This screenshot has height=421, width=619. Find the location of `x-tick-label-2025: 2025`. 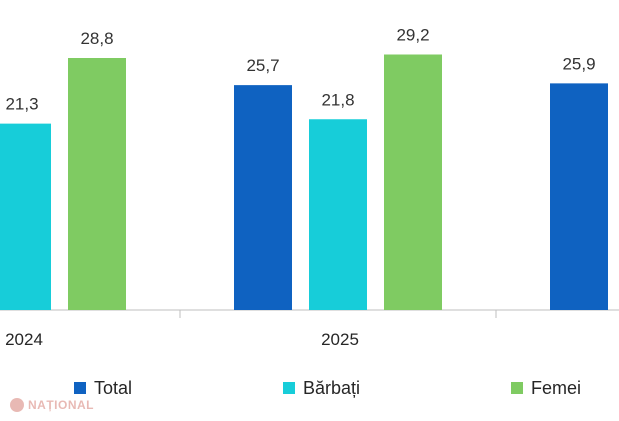

x-tick-label-2025: 2025 is located at coordinates (340, 339).